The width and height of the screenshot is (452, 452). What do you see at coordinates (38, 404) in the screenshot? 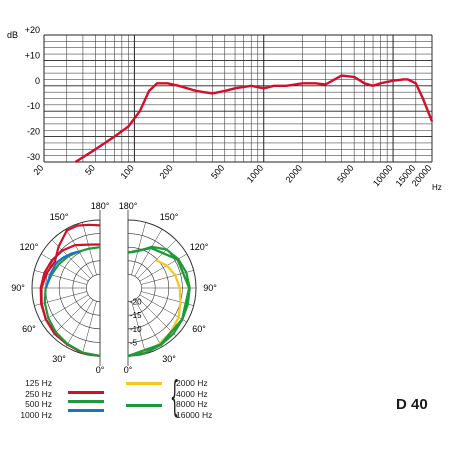
I see `legend-label-500hz: 500 Hz` at bounding box center [38, 404].